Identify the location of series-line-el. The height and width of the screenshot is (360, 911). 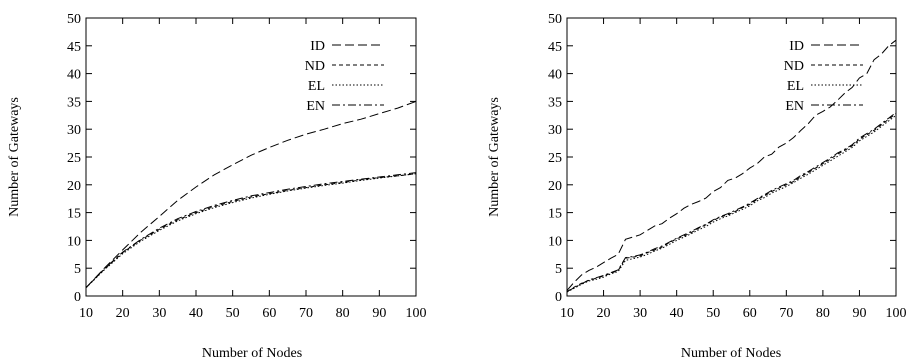
(251, 231).